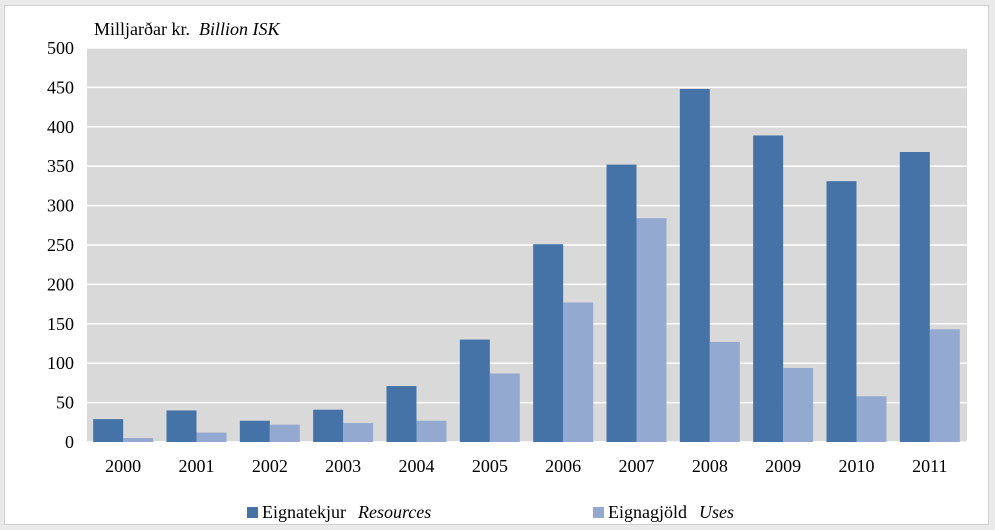 This screenshot has height=530, width=995. I want to click on y-tick-label: 0, so click(69, 442).